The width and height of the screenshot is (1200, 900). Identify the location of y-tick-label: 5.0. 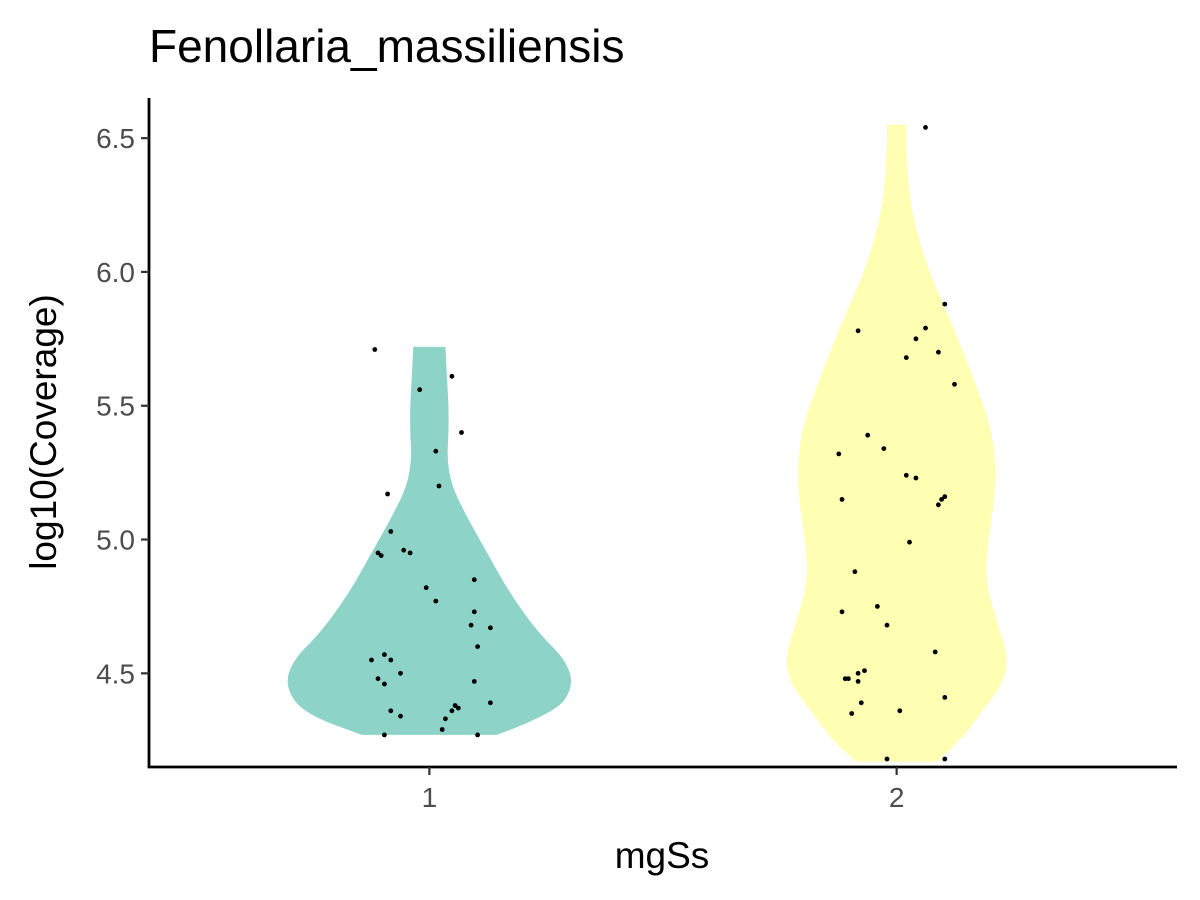
(115, 540).